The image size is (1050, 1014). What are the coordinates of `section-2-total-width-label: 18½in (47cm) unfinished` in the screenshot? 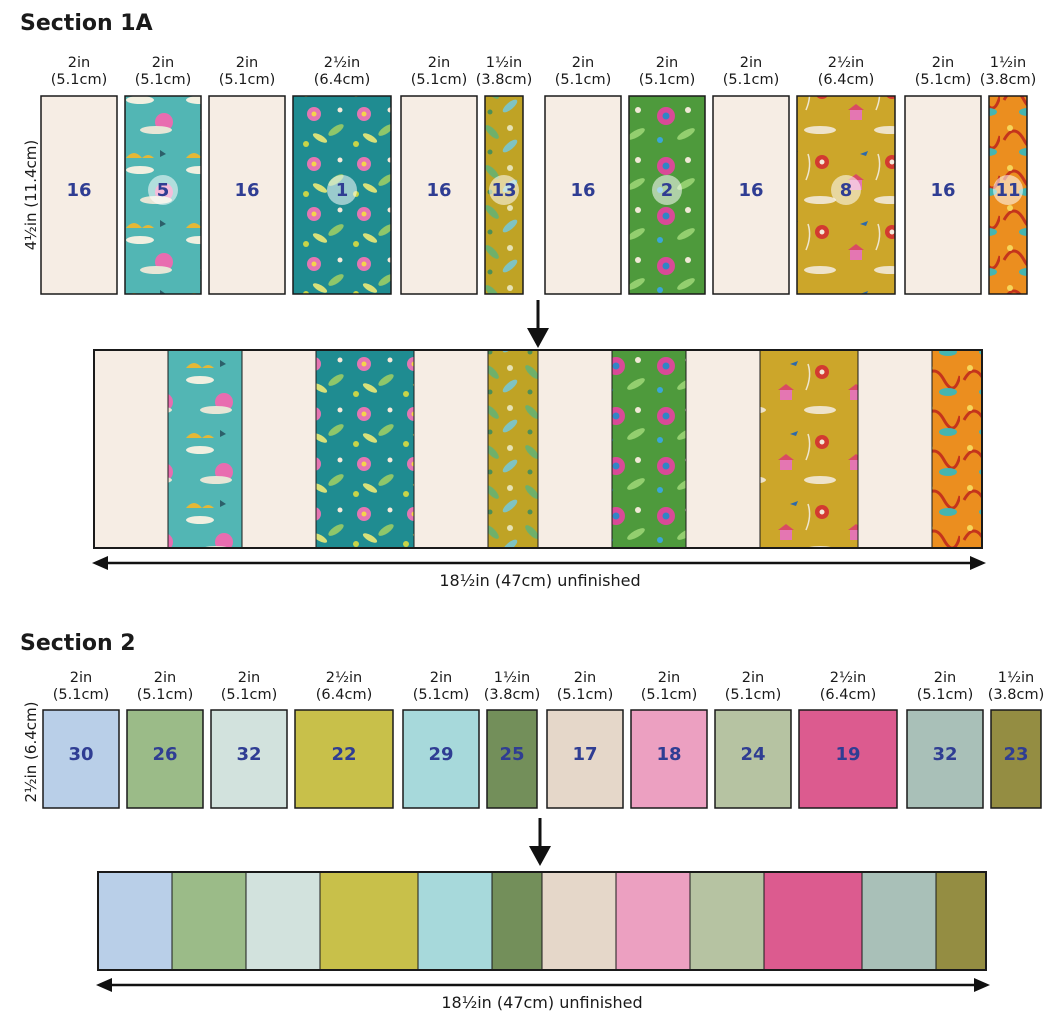 It's located at (541, 1002).